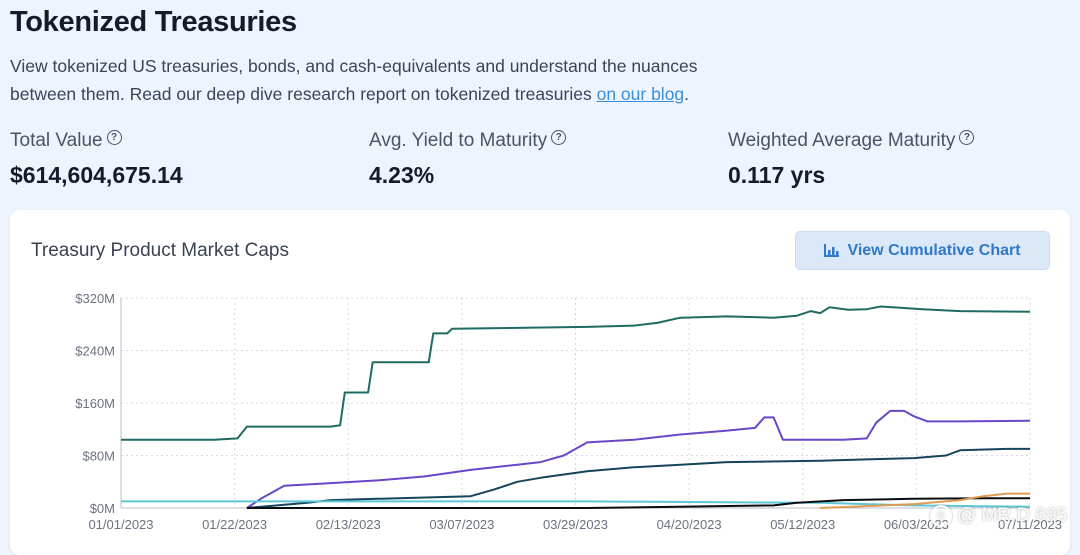 This screenshot has height=555, width=1080. I want to click on page-title: Tokenized Treasuries, so click(153, 22).